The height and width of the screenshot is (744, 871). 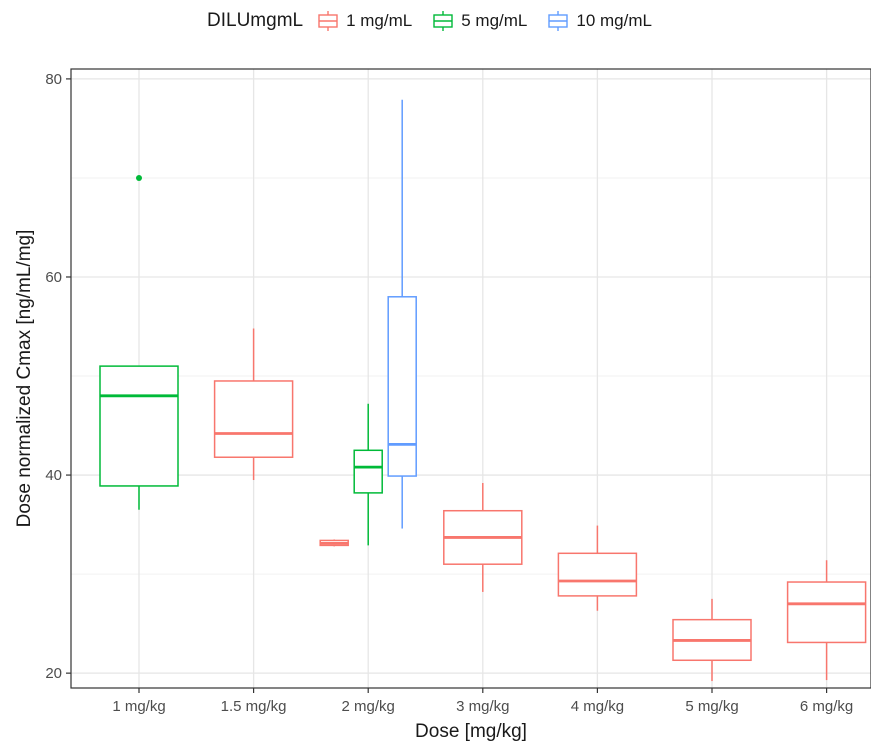 I want to click on box-1-mg-ml-4-mg-kg, so click(x=597, y=568).